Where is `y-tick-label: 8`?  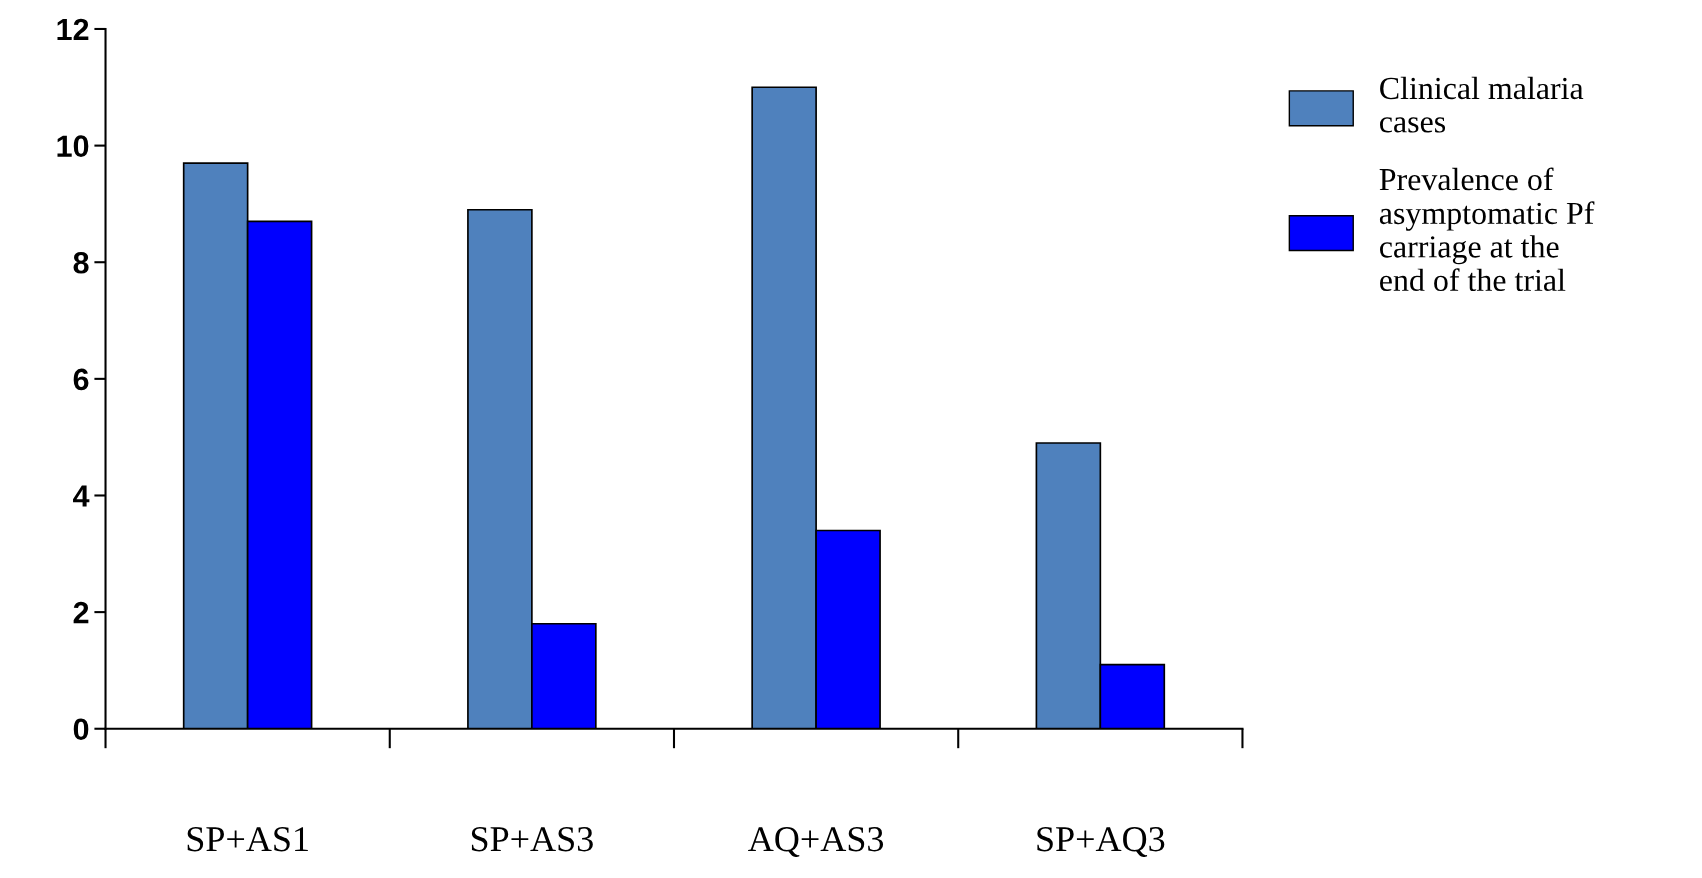 y-tick-label: 8 is located at coordinates (81, 262).